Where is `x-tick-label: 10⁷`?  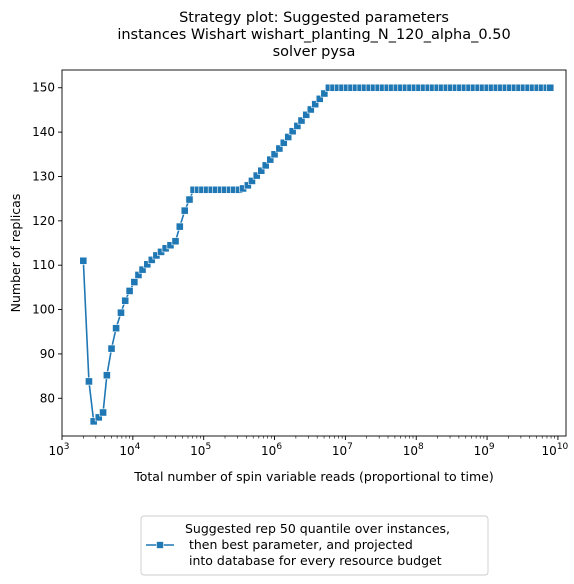 x-tick-label: 10⁷ is located at coordinates (342, 450).